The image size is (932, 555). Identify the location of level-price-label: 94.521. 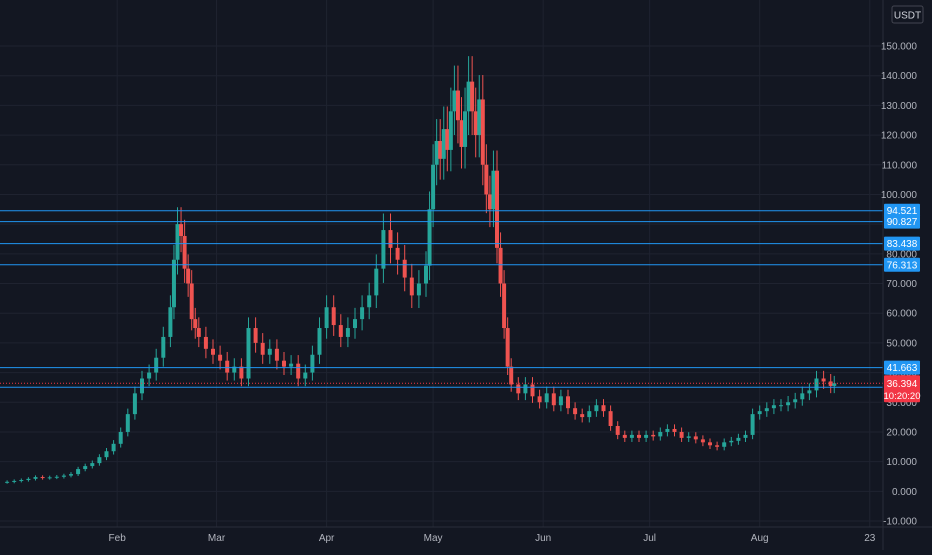
(902, 211).